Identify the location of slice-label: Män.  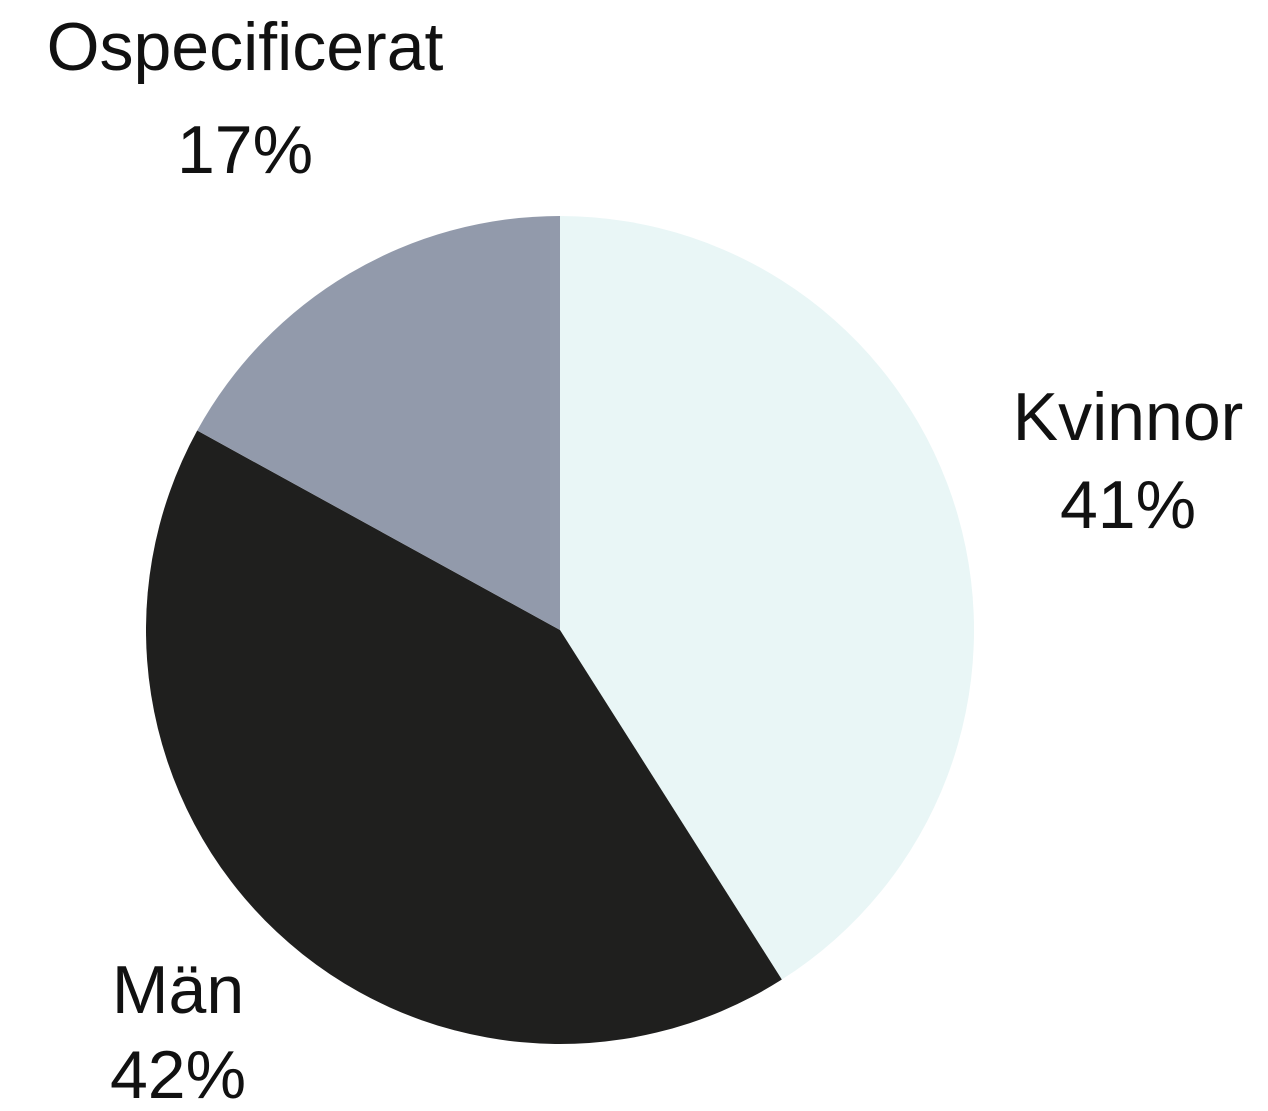
(178, 990).